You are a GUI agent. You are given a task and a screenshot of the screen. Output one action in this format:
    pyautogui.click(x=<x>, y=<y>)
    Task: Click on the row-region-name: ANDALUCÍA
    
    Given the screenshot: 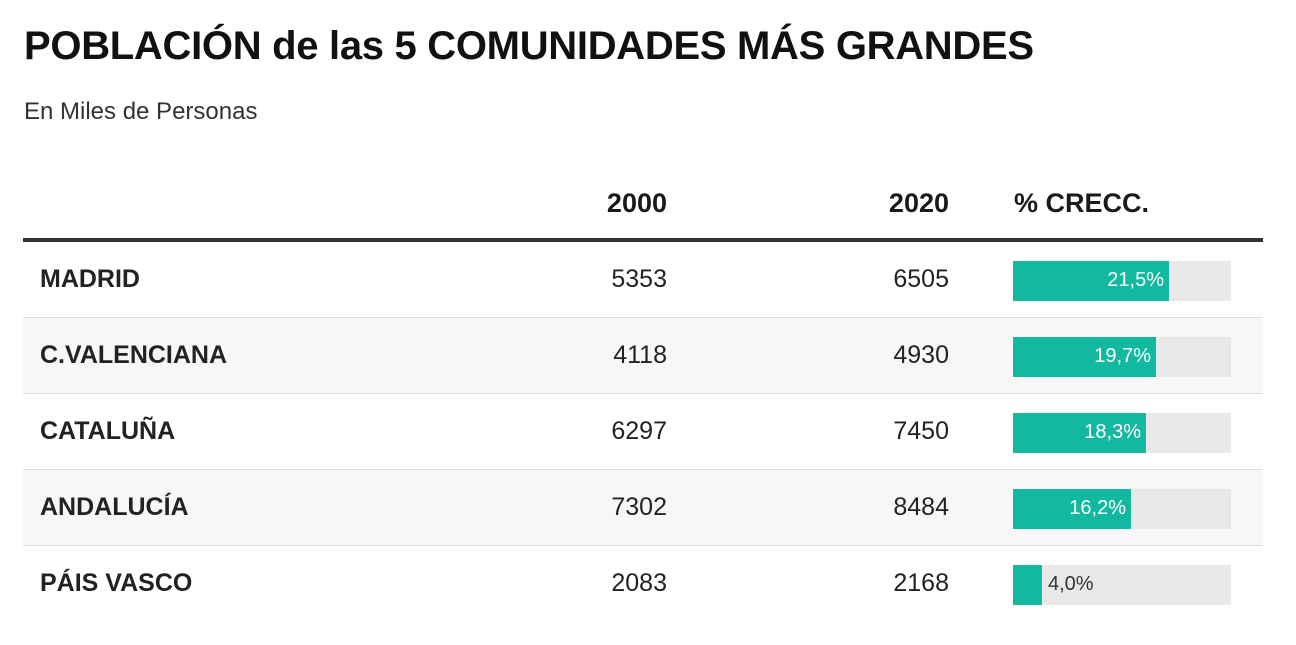 What is the action you would take?
    pyautogui.click(x=114, y=507)
    